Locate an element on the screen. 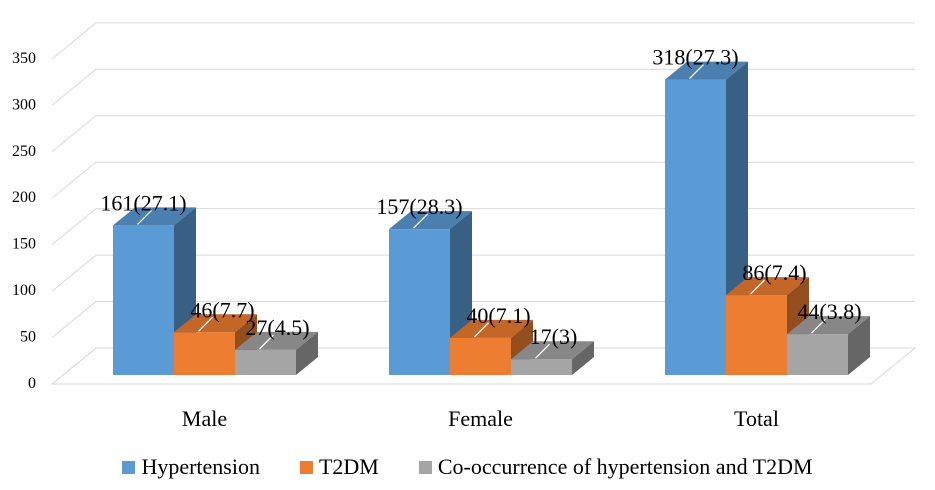 The width and height of the screenshot is (935, 490). legend-item-t2dm: T2DM is located at coordinates (339, 467).